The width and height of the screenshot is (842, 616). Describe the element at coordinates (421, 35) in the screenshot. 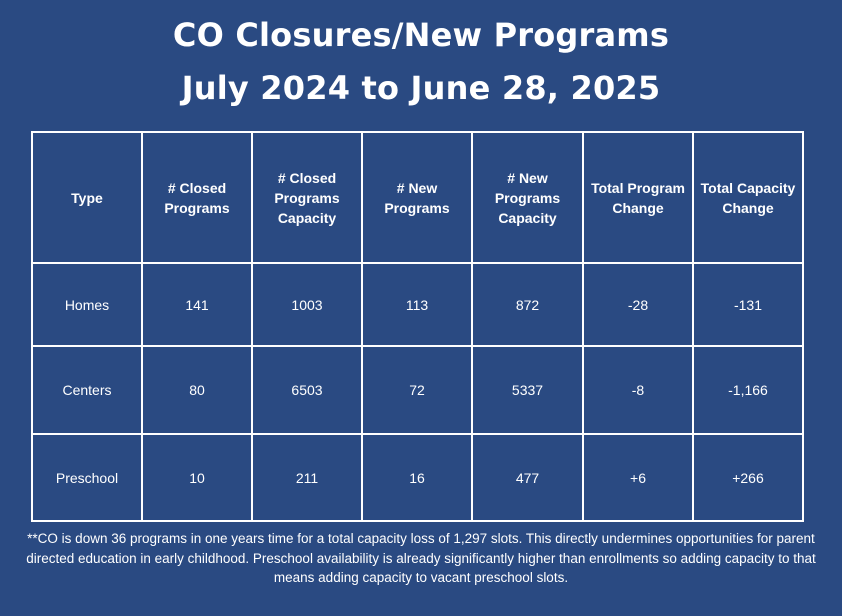

I see `page-title: CO Closures/New Programs` at that location.